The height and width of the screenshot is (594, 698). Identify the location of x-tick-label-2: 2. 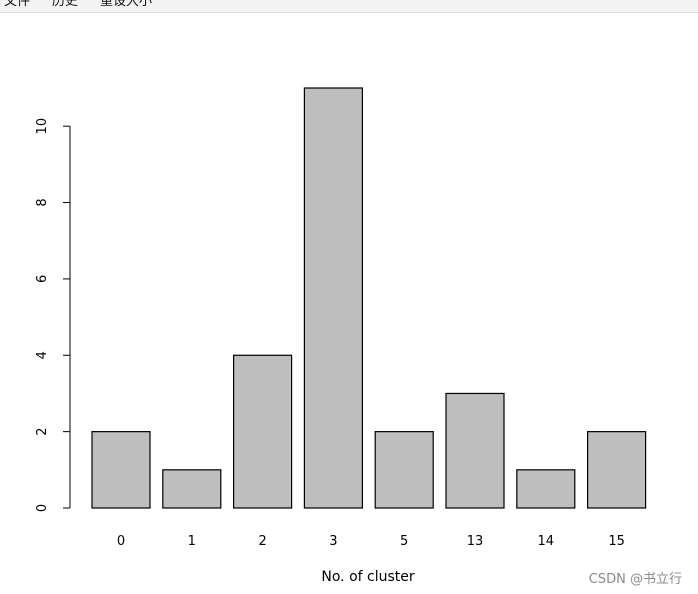
(262, 541).